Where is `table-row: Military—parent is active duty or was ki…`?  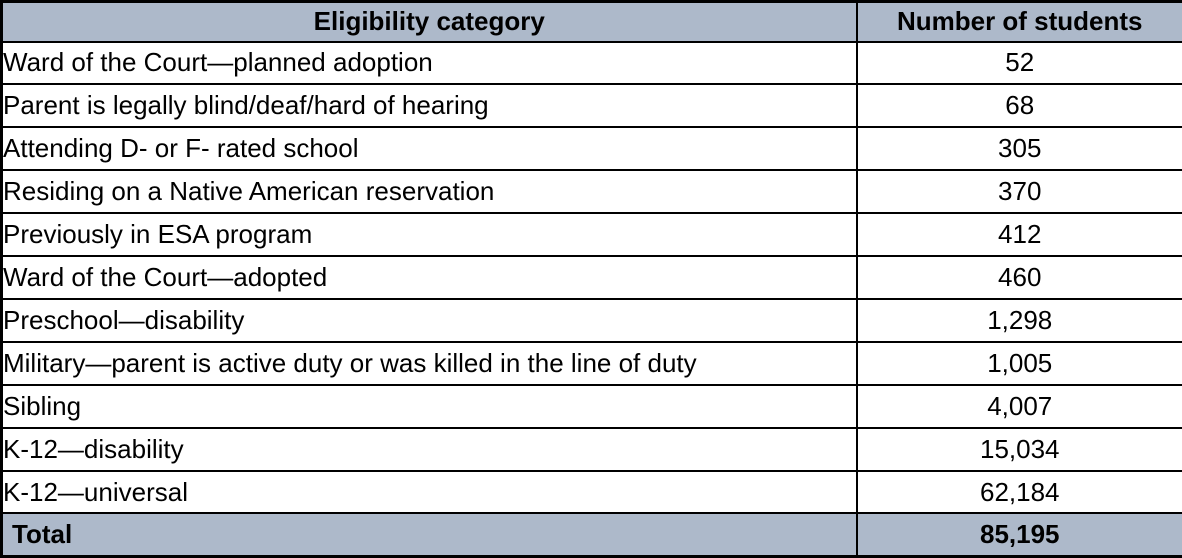 table-row: Military—parent is active duty or was ki… is located at coordinates (591, 363).